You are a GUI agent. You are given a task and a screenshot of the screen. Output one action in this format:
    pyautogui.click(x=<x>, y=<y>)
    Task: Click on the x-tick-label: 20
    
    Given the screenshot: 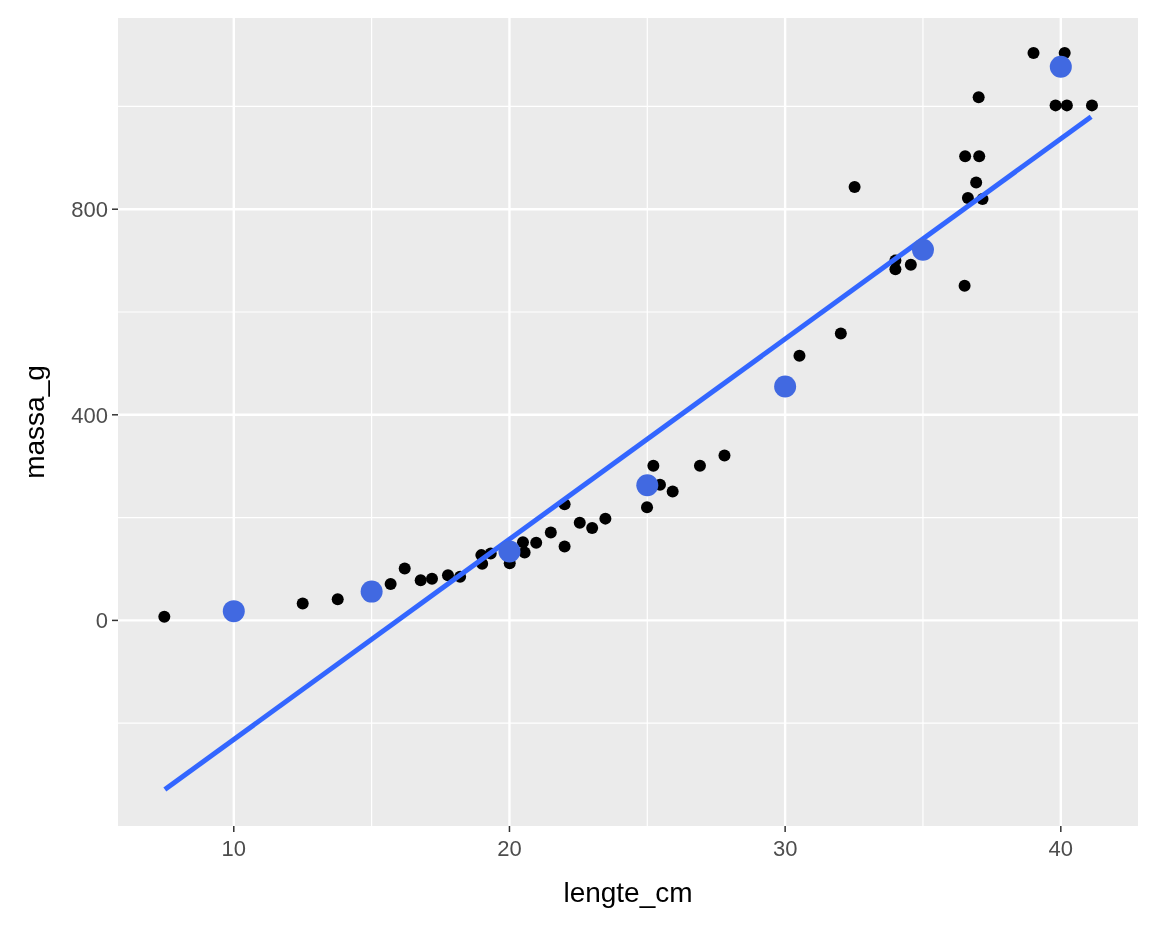 What is the action you would take?
    pyautogui.click(x=509, y=848)
    